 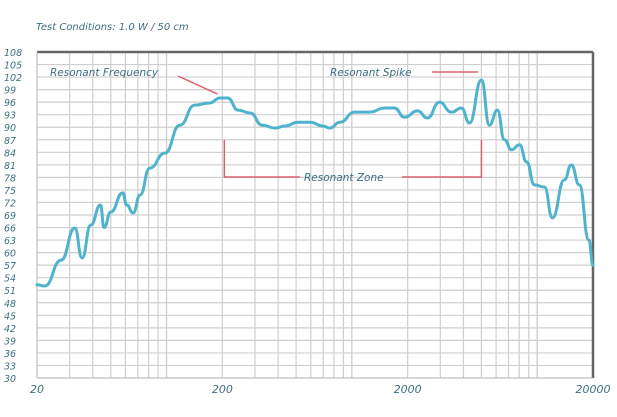 What do you see at coordinates (408, 389) in the screenshot?
I see `x-tick-label: 2000` at bounding box center [408, 389].